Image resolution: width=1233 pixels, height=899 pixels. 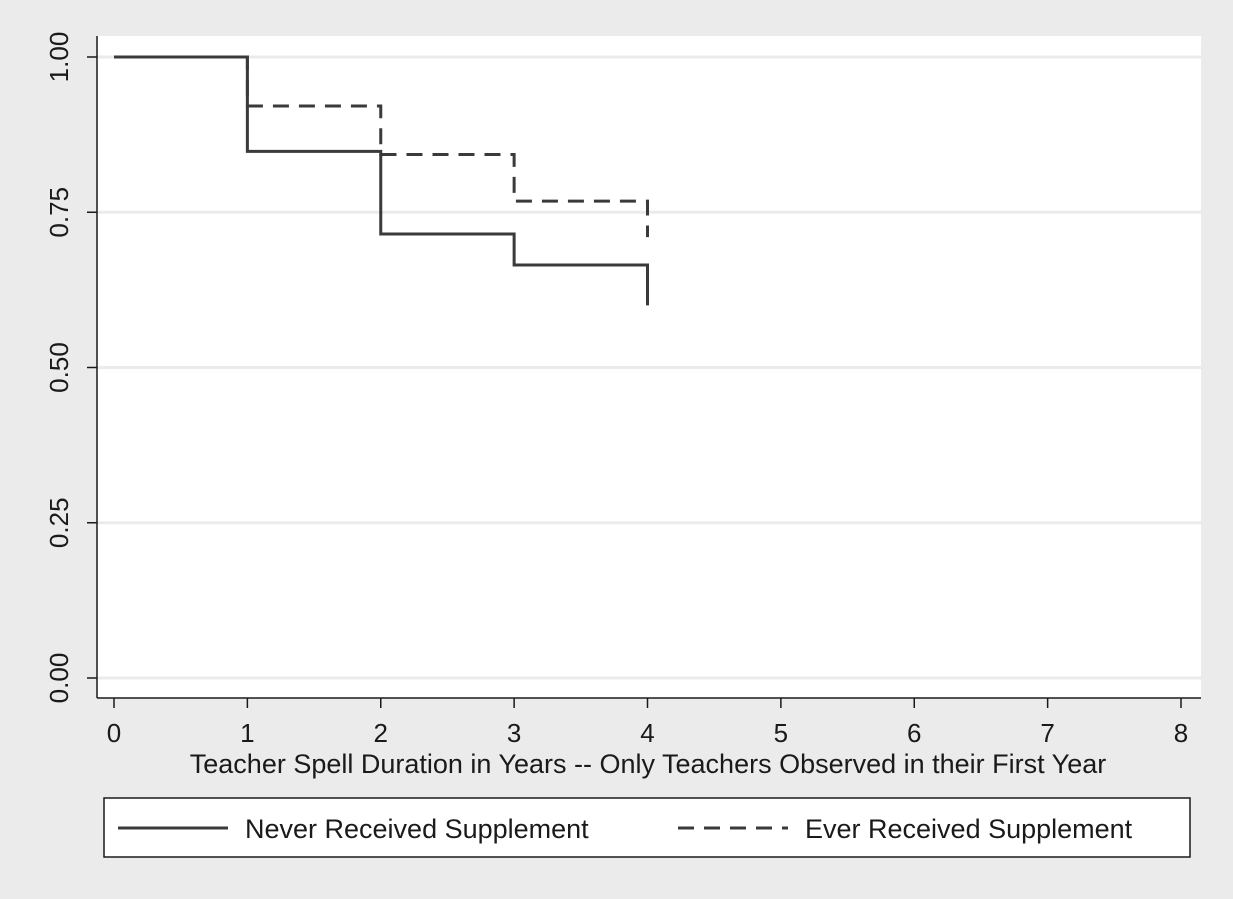 I want to click on x-tick-label-6: 6, so click(x=914, y=733).